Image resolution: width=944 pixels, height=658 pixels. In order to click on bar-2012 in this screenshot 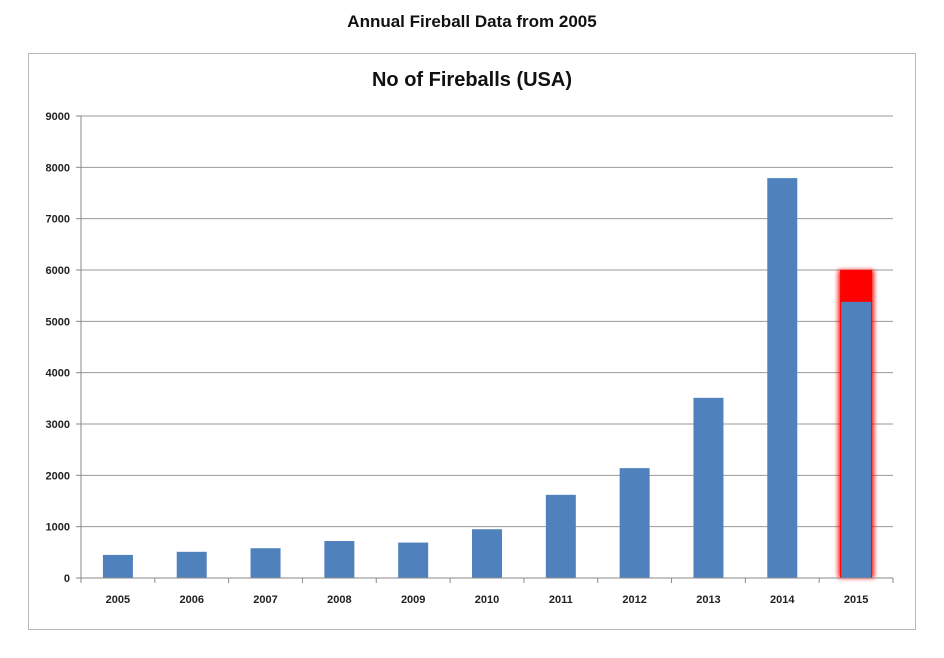, I will do `click(634, 523)`.